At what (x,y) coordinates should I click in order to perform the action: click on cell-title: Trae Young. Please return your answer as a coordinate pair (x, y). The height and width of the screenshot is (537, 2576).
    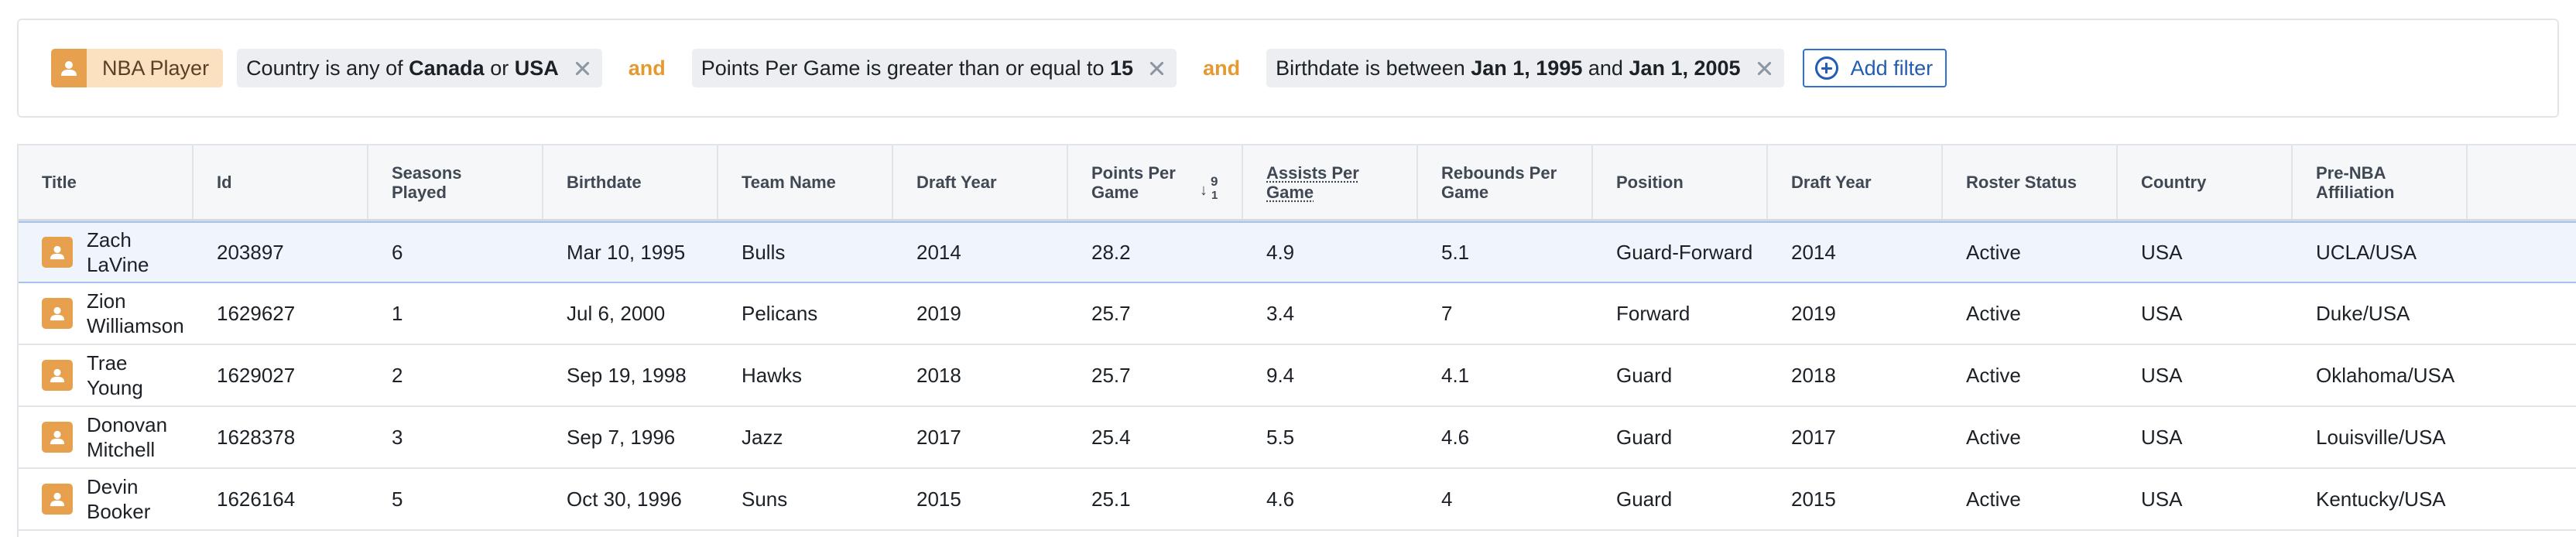
    Looking at the image, I should click on (106, 375).